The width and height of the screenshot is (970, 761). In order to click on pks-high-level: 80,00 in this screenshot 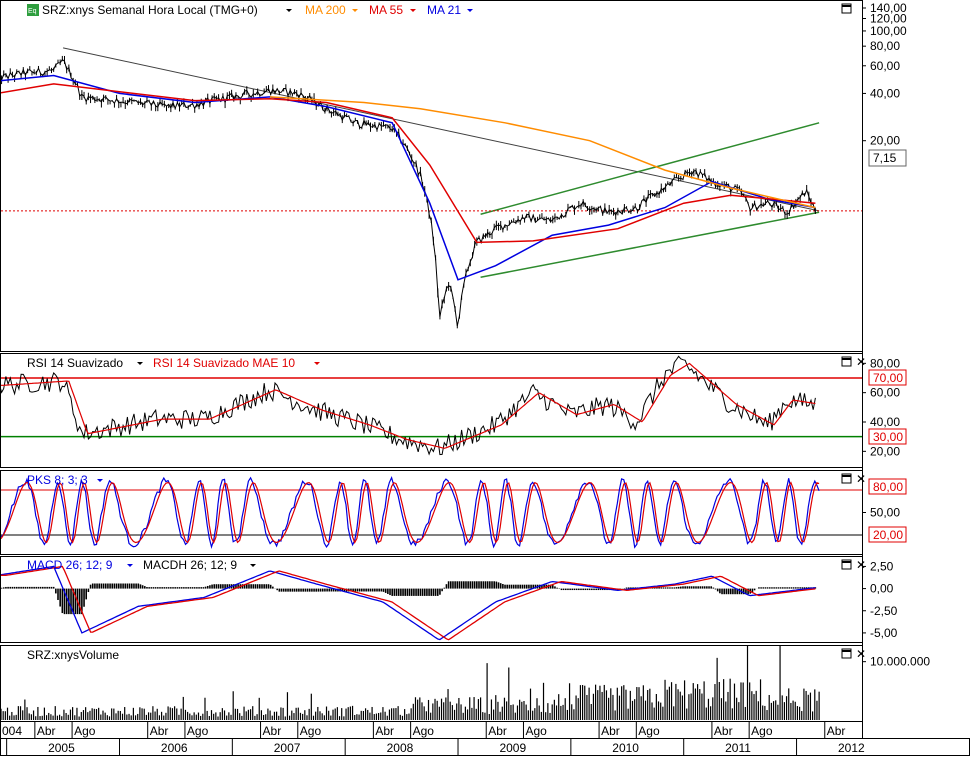, I will do `click(888, 487)`.